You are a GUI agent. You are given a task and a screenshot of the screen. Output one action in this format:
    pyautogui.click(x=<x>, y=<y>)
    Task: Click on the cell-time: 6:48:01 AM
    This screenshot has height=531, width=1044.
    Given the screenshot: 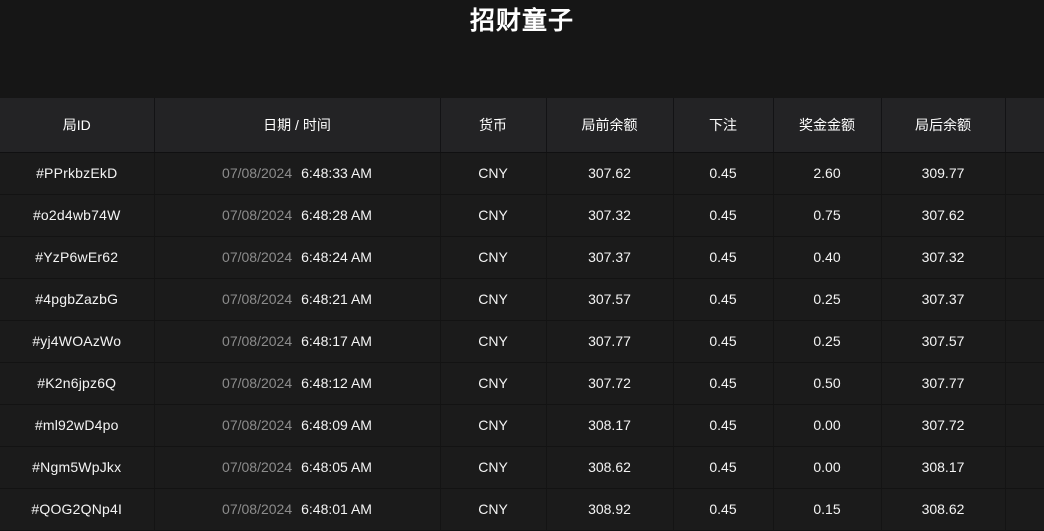 What is the action you would take?
    pyautogui.click(x=336, y=509)
    